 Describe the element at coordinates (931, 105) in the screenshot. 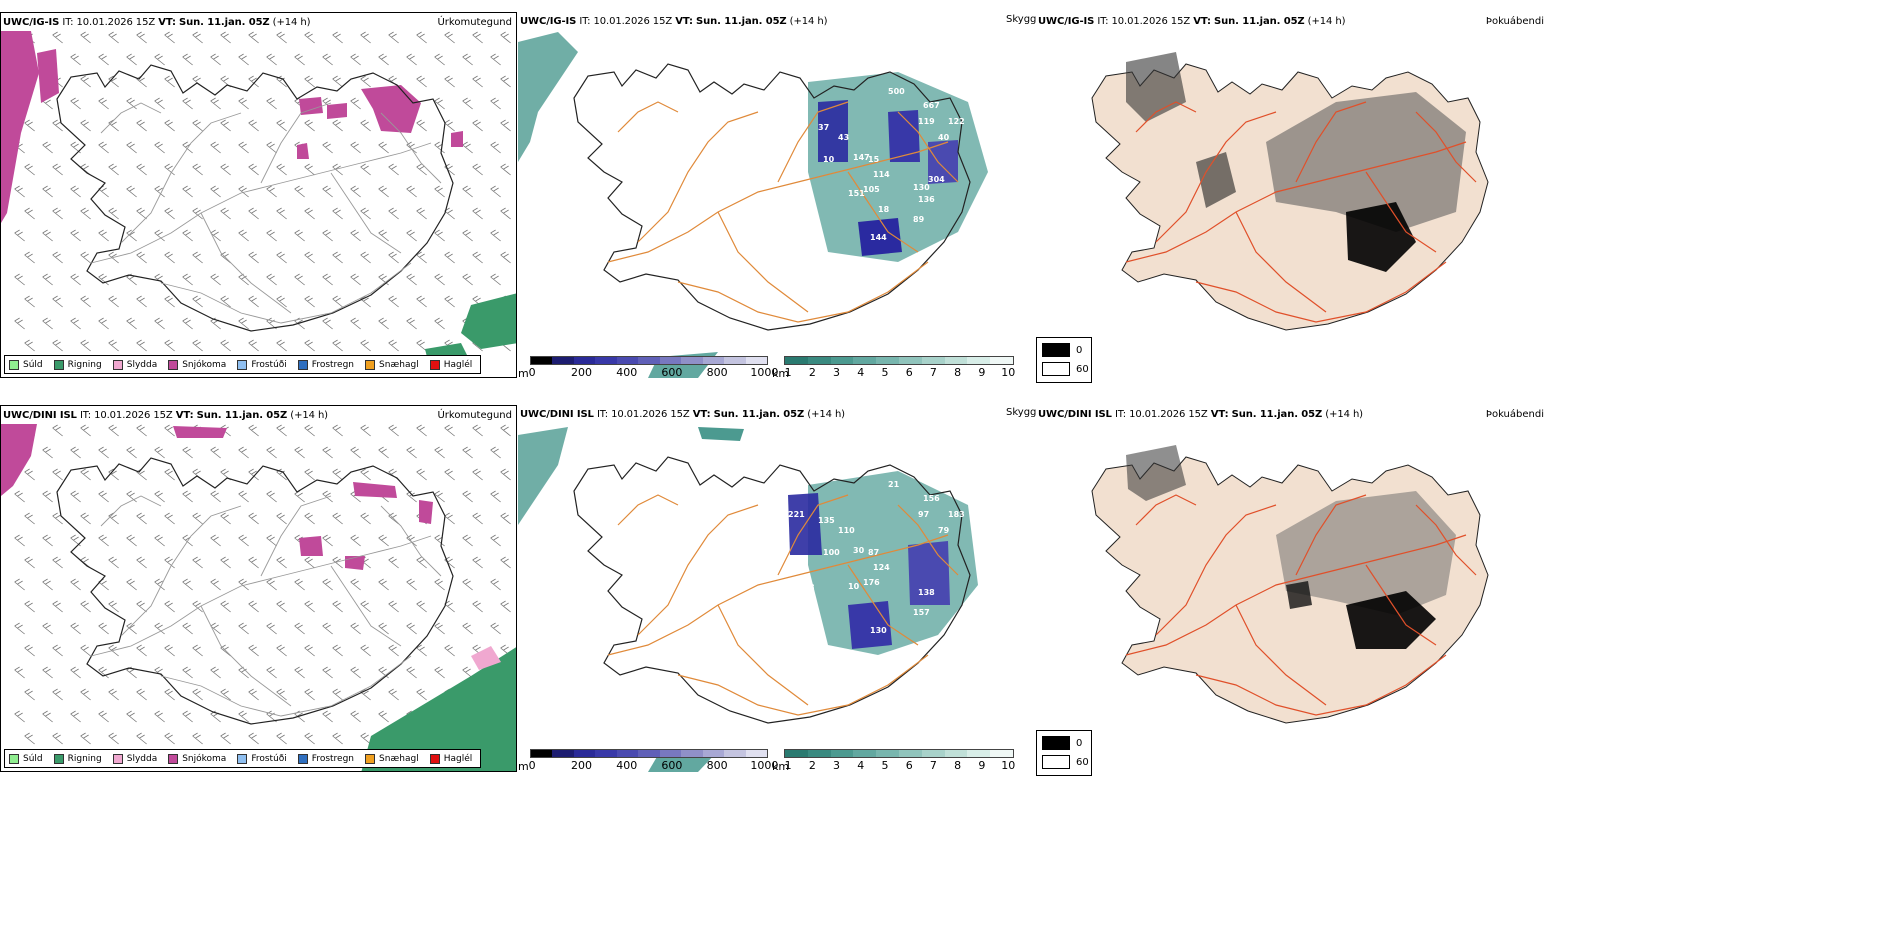

I see `ceiling-value-label: 667` at that location.